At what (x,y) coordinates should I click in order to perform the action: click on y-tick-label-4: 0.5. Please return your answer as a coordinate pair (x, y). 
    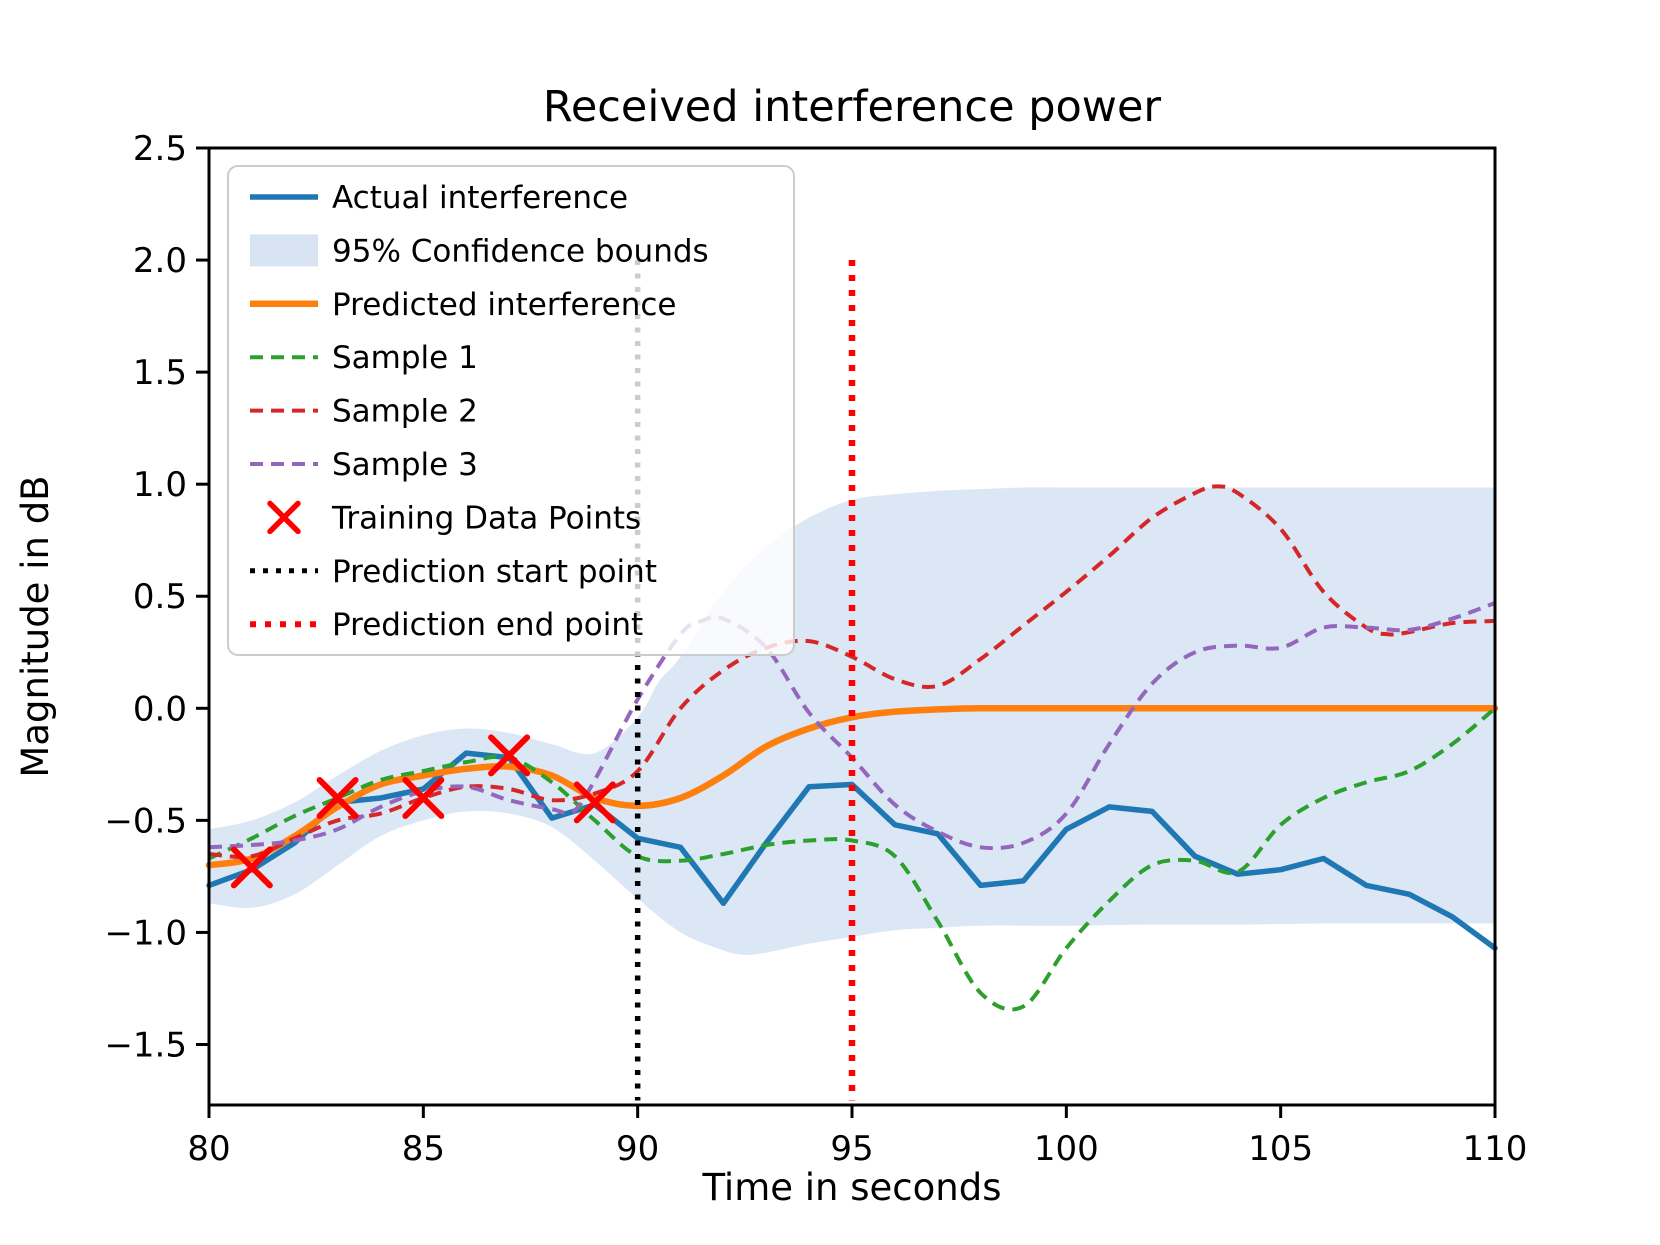
    Looking at the image, I should click on (160, 597).